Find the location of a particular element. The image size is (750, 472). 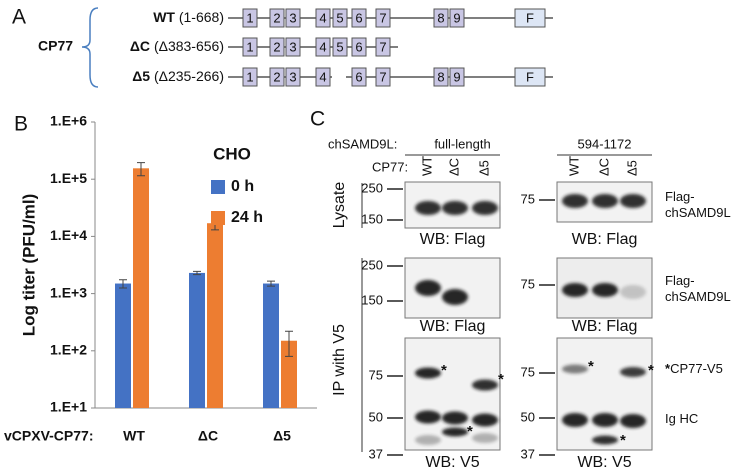

domain-label: 1 is located at coordinates (249, 17).